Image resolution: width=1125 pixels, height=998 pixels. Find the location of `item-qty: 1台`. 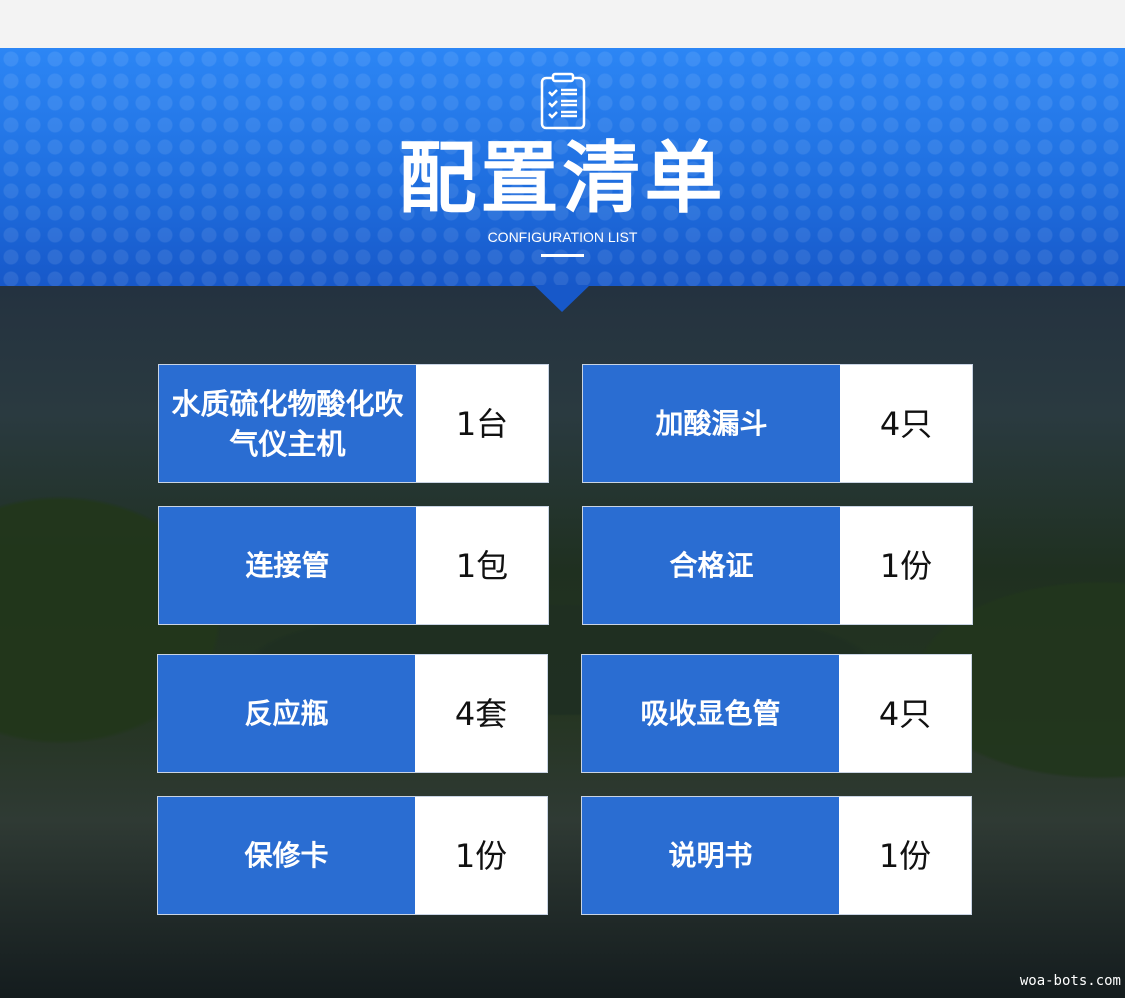

item-qty: 1台 is located at coordinates (482, 423).